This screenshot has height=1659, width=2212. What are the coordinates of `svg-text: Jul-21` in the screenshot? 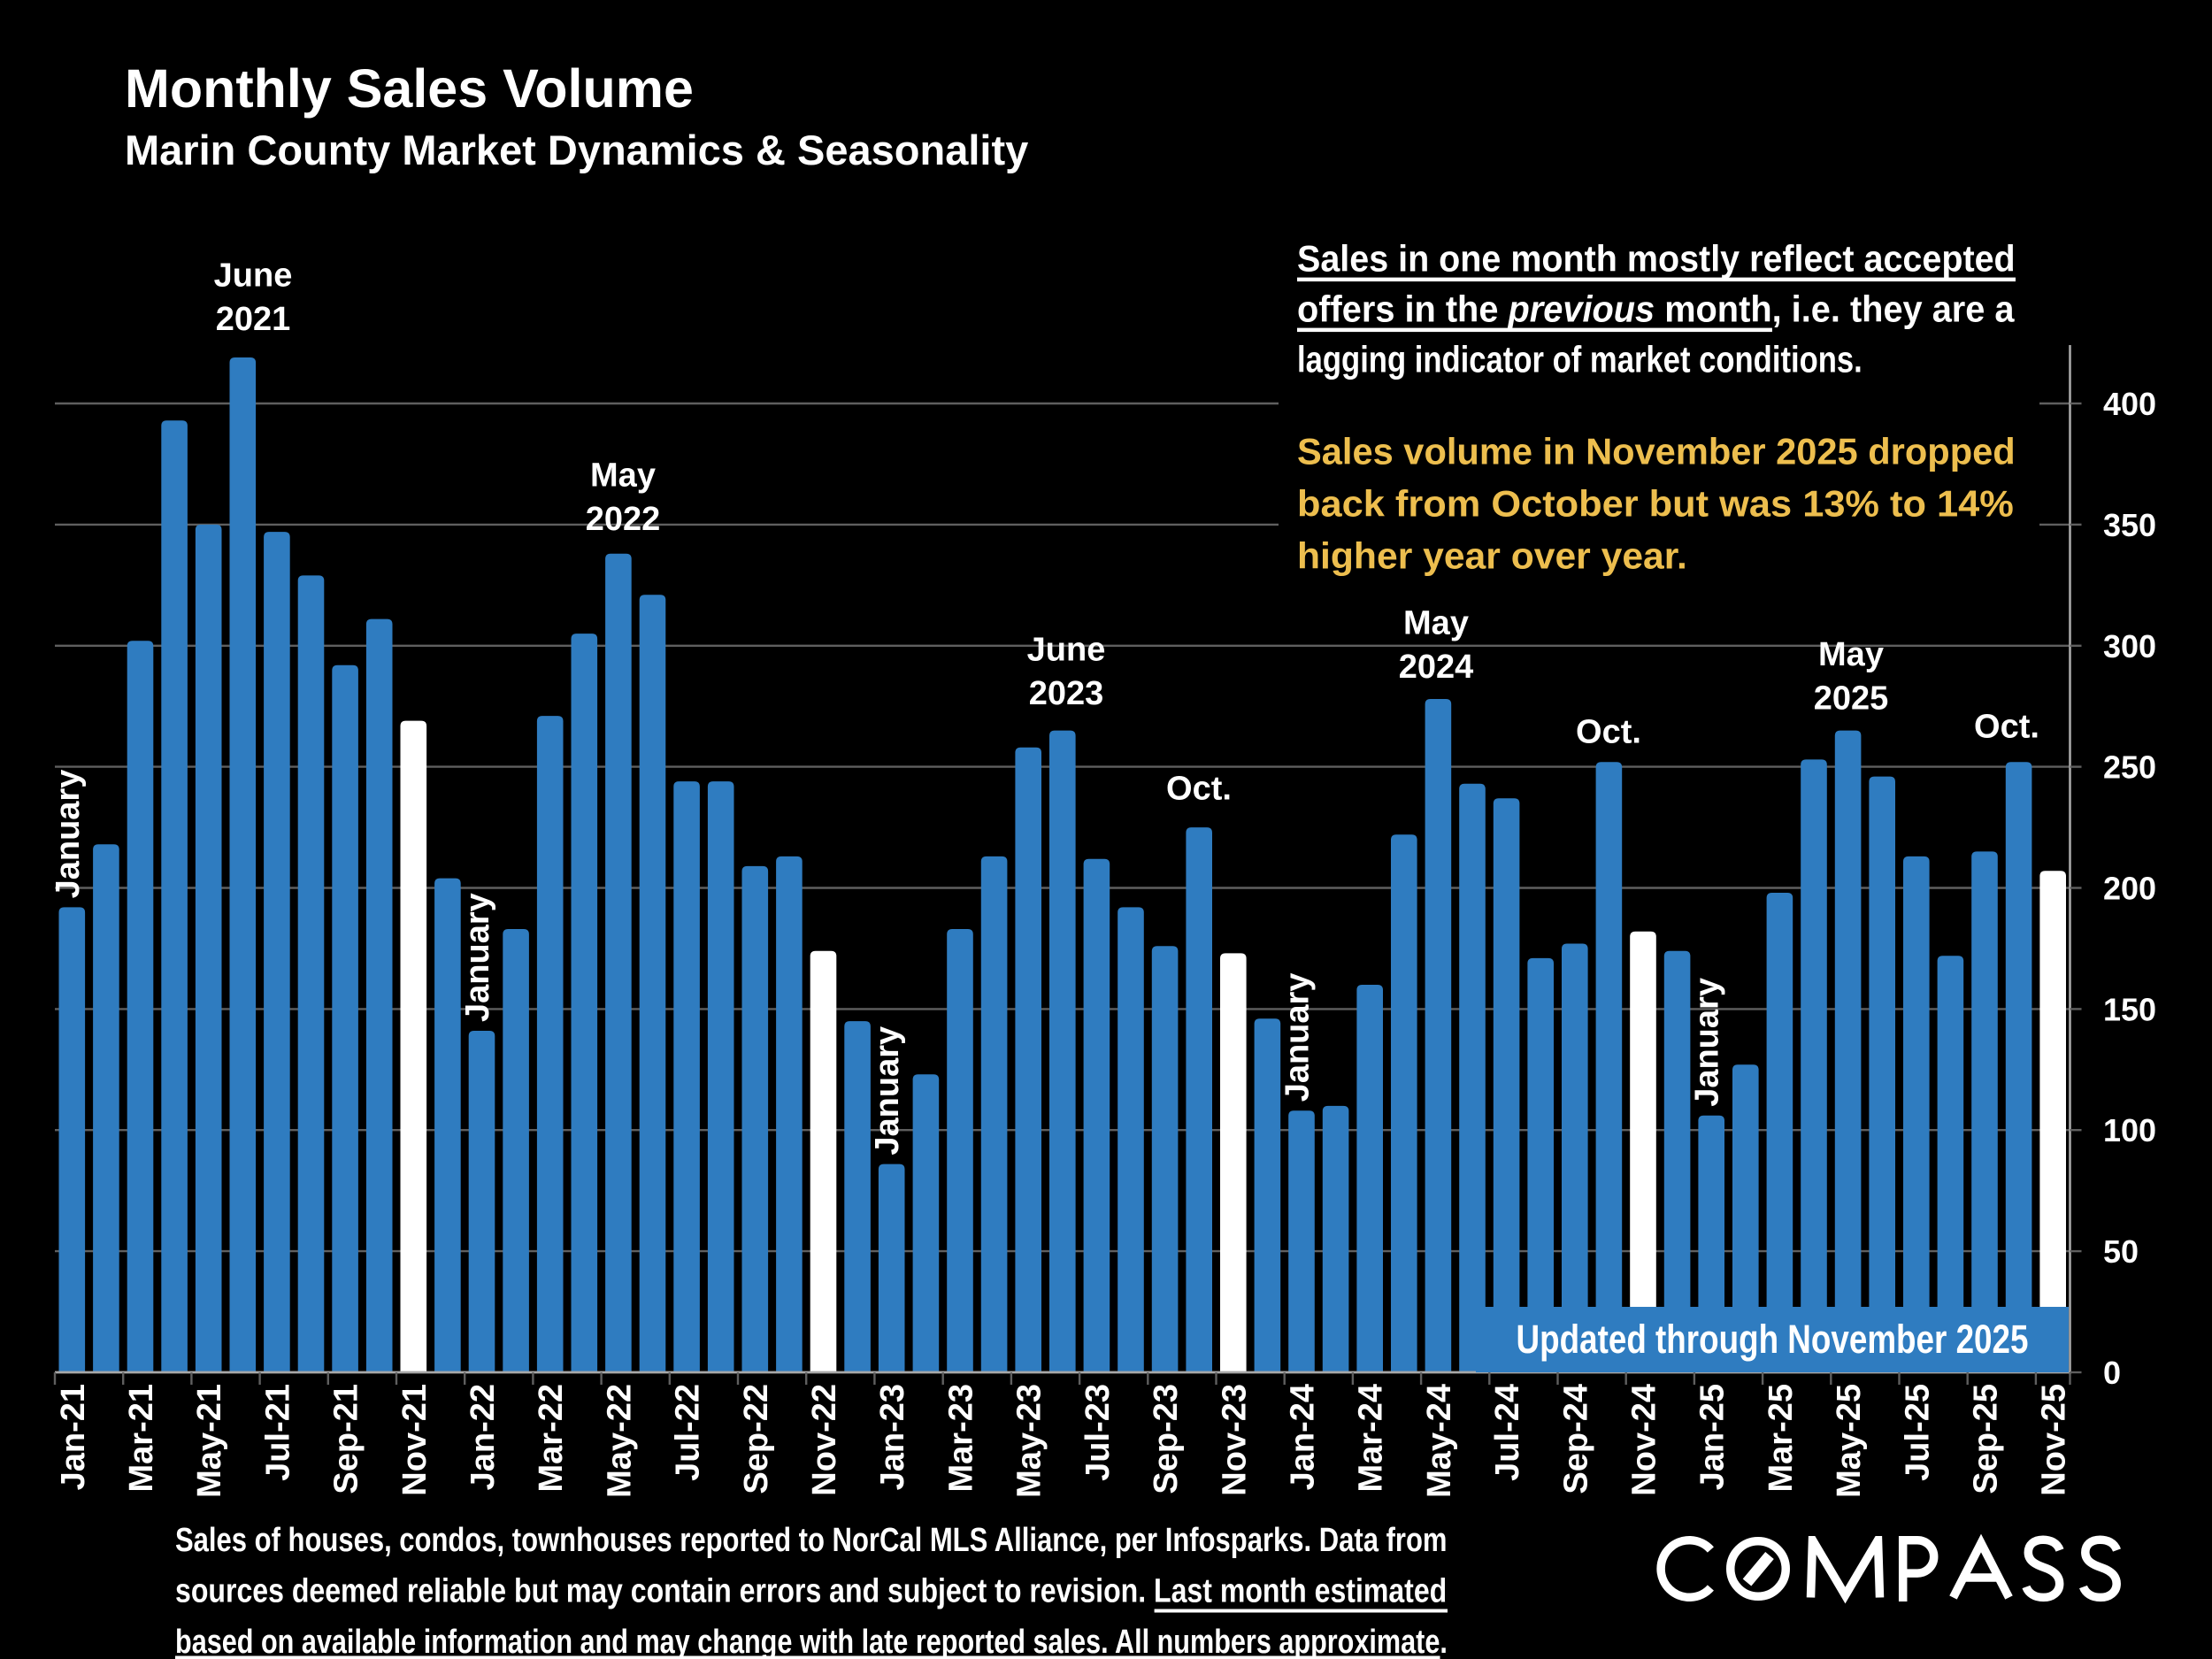 It's located at (278, 1433).